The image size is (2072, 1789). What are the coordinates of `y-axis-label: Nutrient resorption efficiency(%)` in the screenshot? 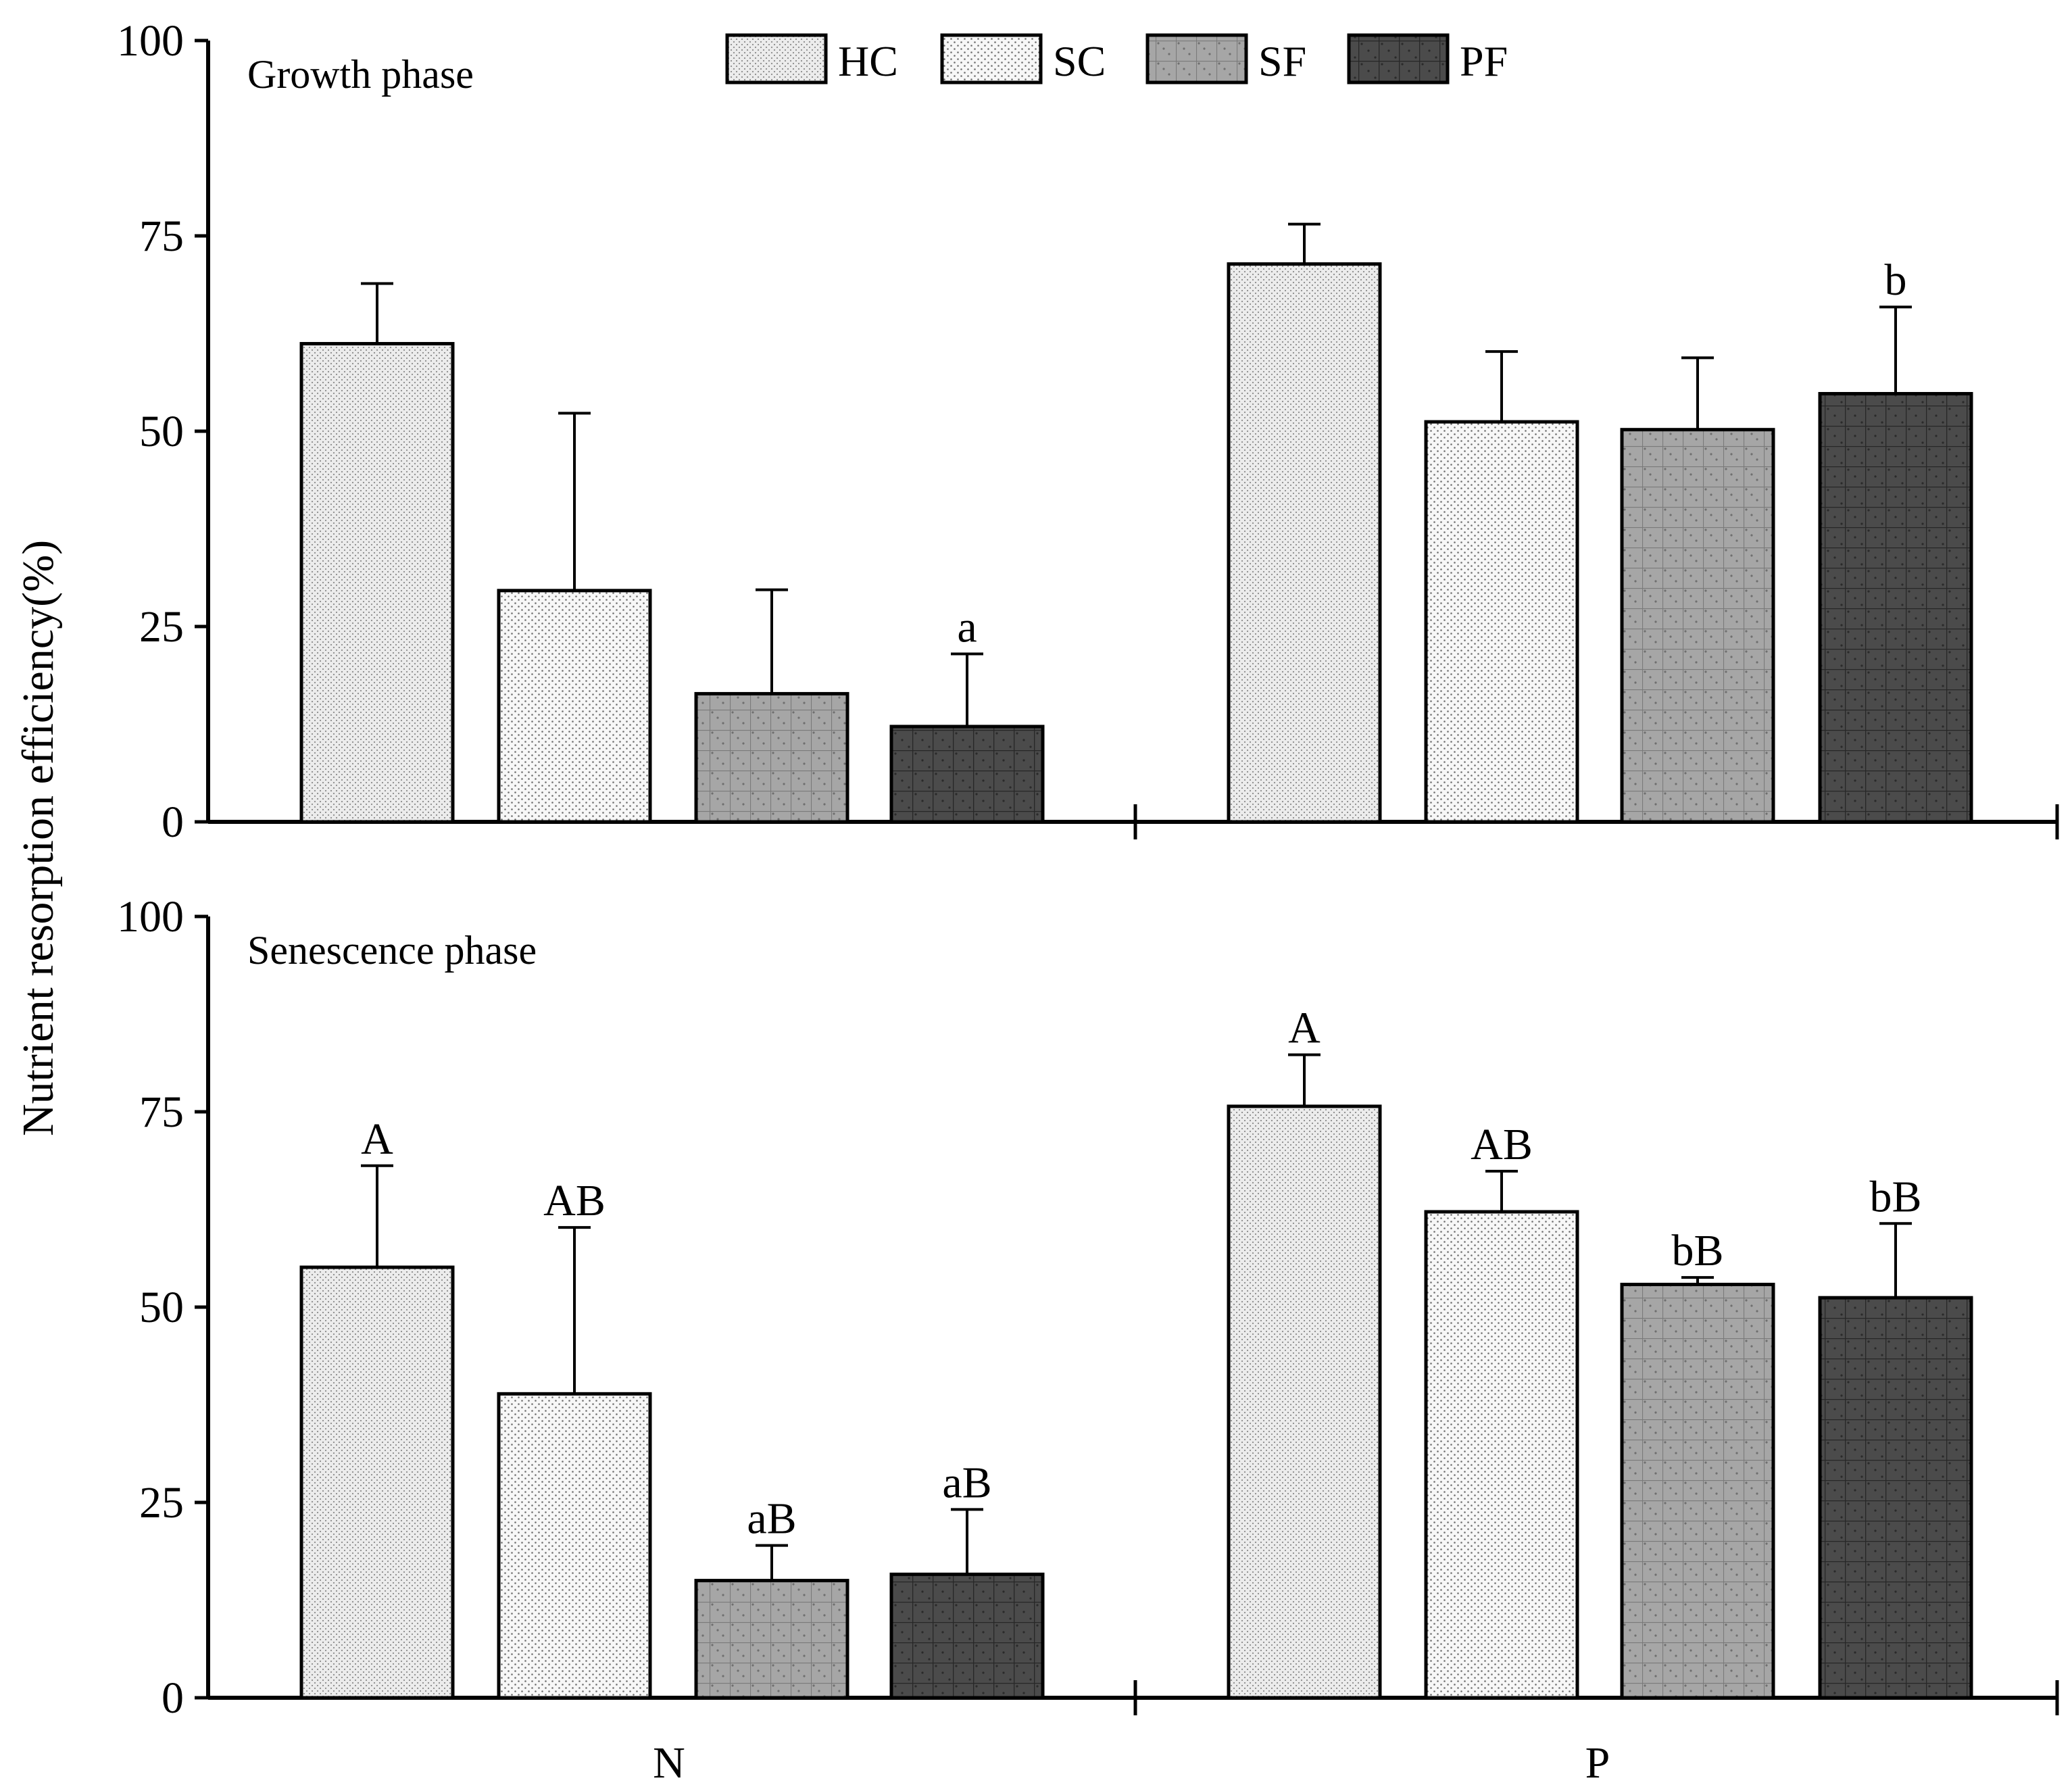 It's located at (38, 838).